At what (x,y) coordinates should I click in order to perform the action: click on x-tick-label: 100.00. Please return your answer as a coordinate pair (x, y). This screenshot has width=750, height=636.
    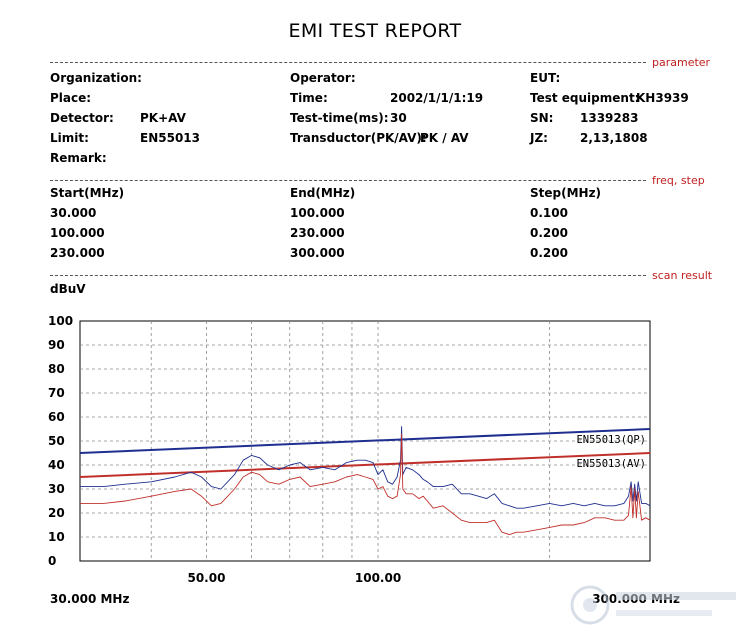
    Looking at the image, I should click on (378, 578).